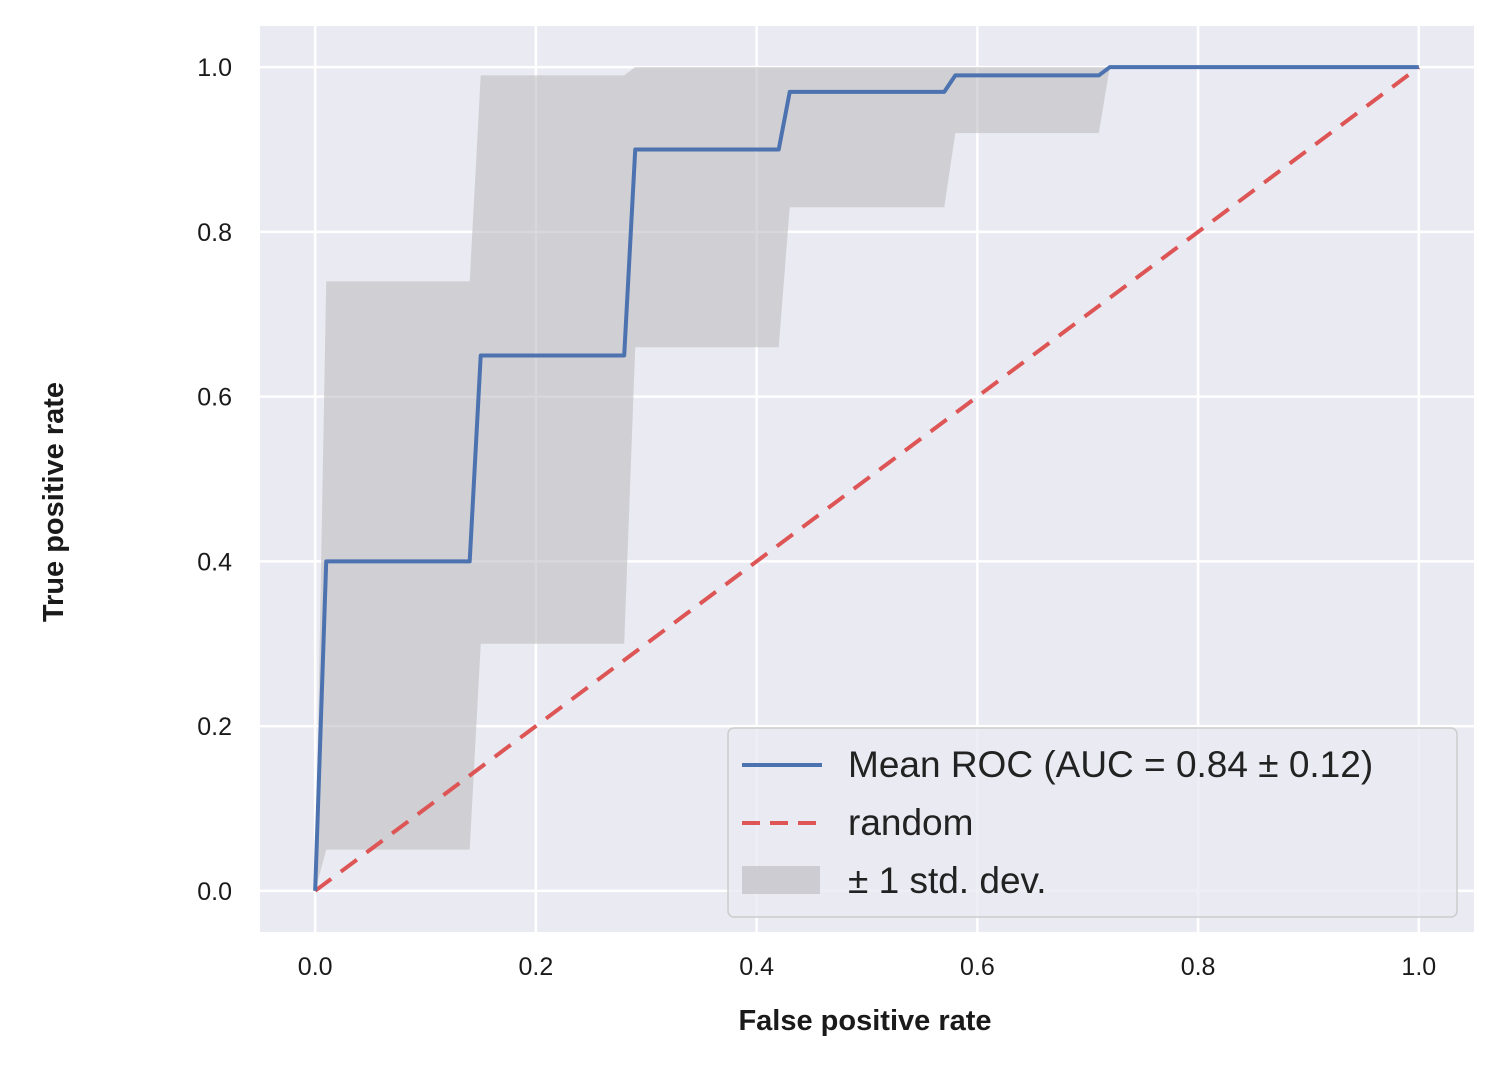  I want to click on y-tick-label: 0.2, so click(214, 727).